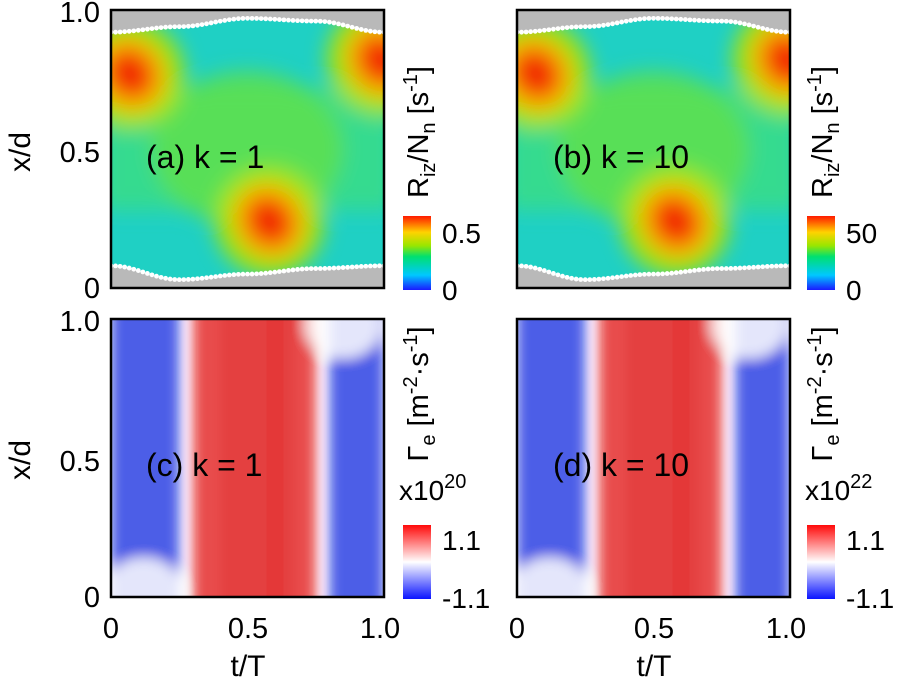  Describe the element at coordinates (861, 233) in the screenshot. I see `colorbar-max-label: 50` at that location.